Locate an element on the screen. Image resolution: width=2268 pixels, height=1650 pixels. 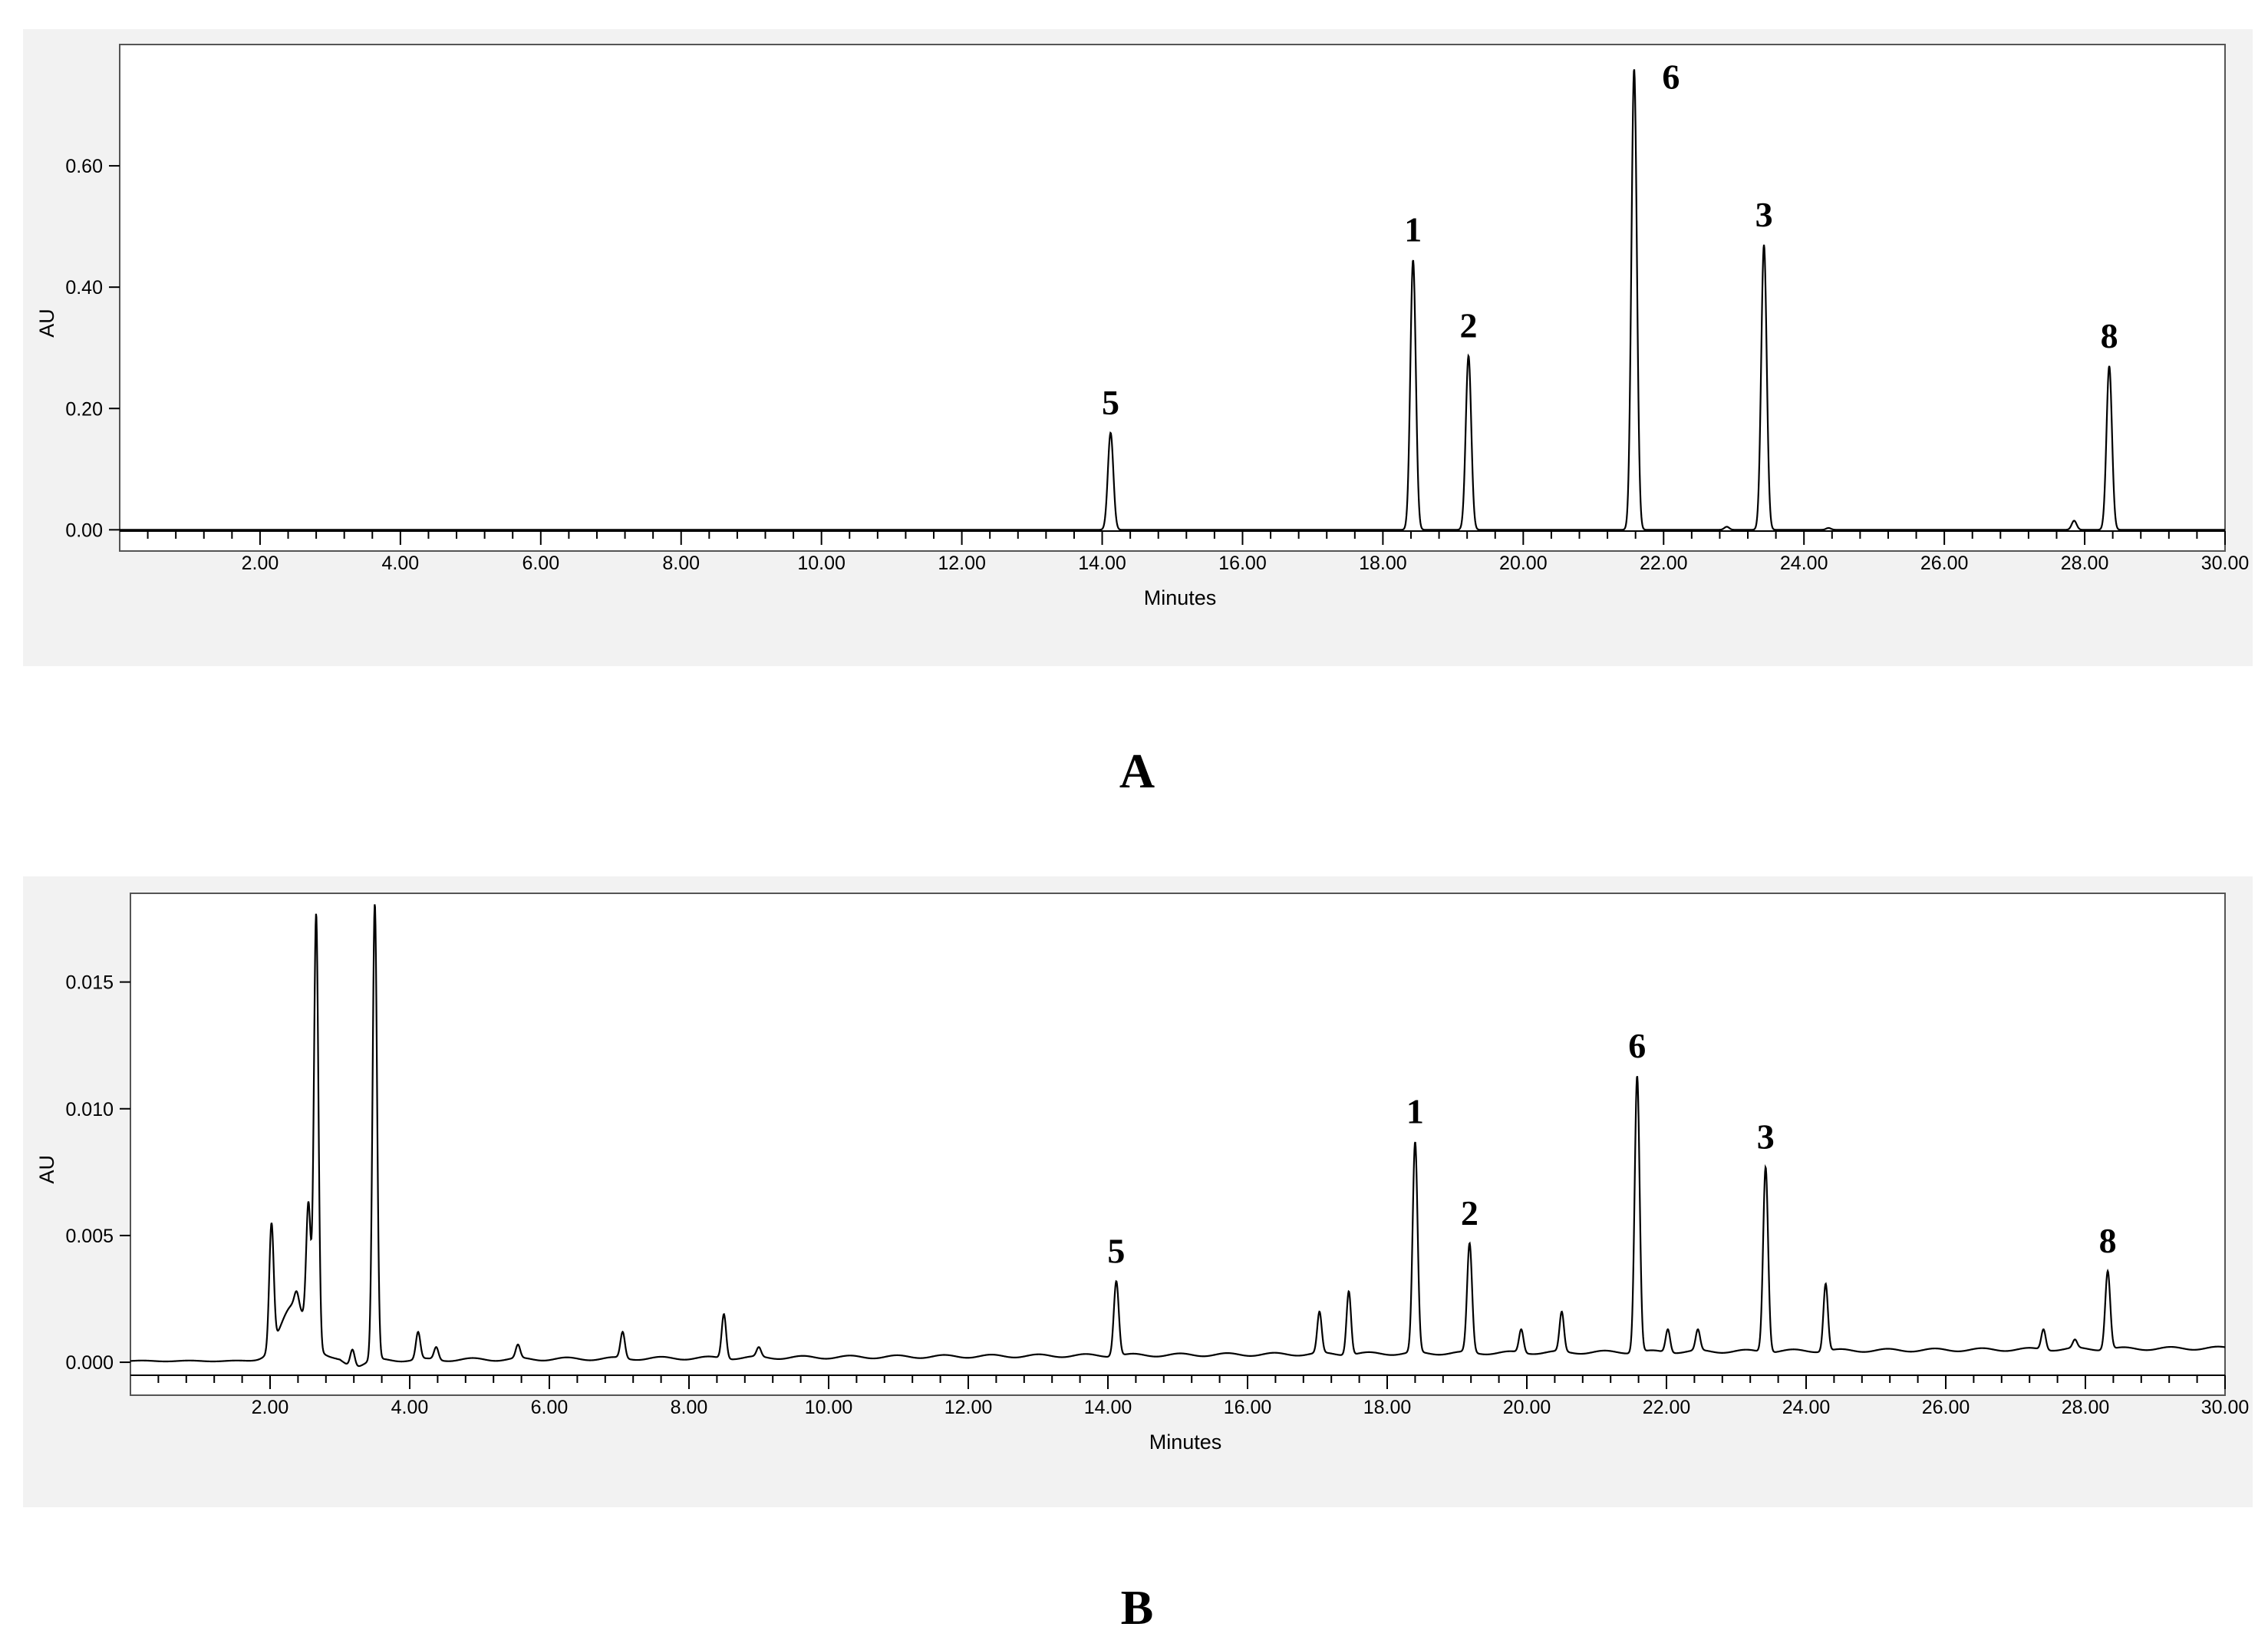
y-tick-label: 0.20 is located at coordinates (84, 409).